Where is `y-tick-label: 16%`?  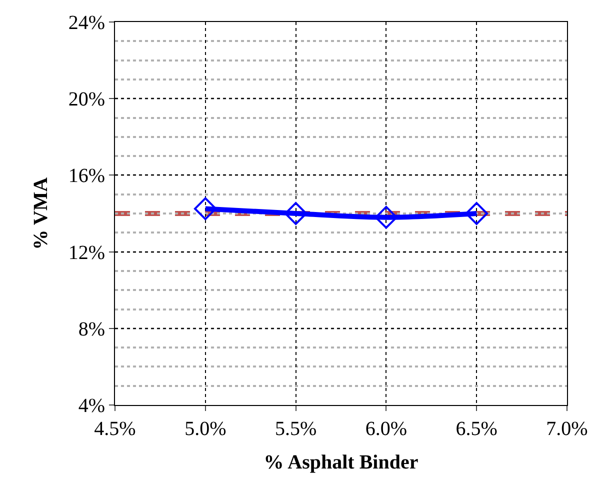 y-tick-label: 16% is located at coordinates (86, 176).